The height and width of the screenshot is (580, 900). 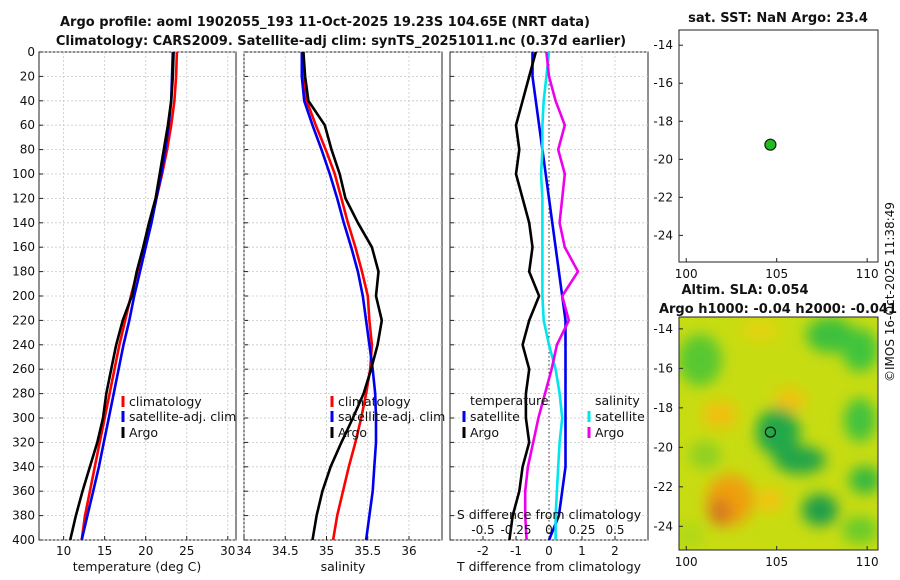 I want to click on temperature-xlabel: temperature (deg C), so click(x=137, y=566).